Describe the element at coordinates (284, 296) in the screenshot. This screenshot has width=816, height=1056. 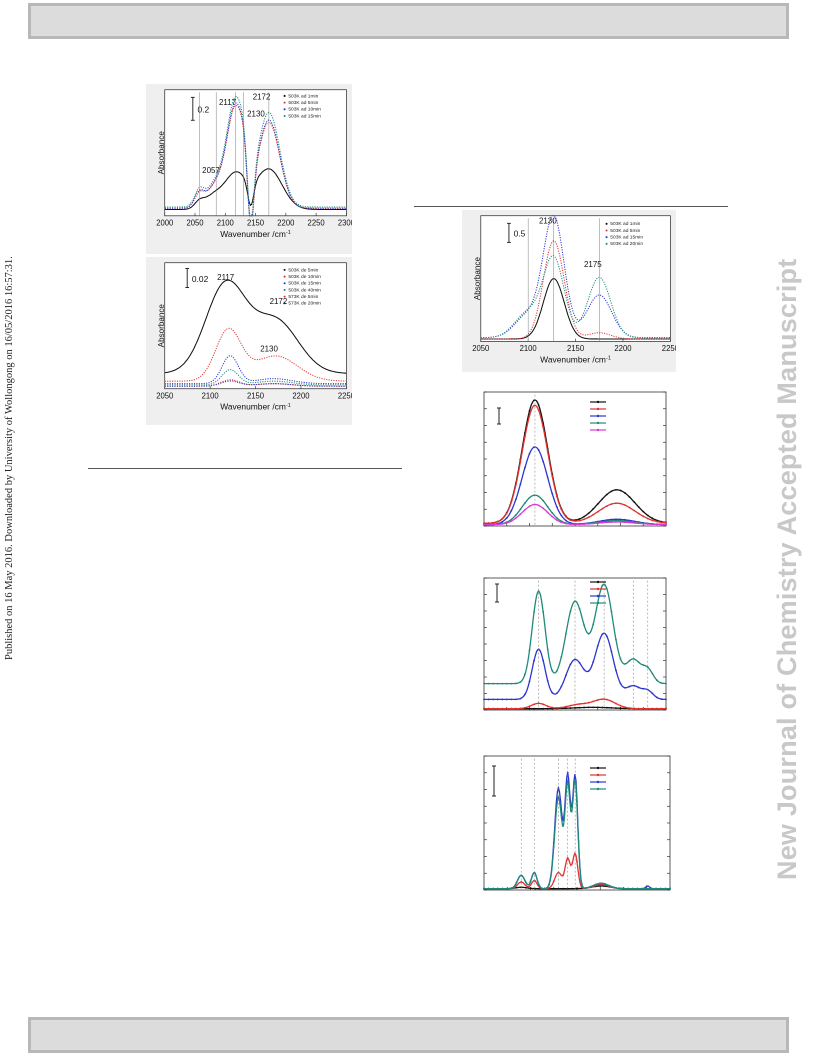
I see `legend-marker` at that location.